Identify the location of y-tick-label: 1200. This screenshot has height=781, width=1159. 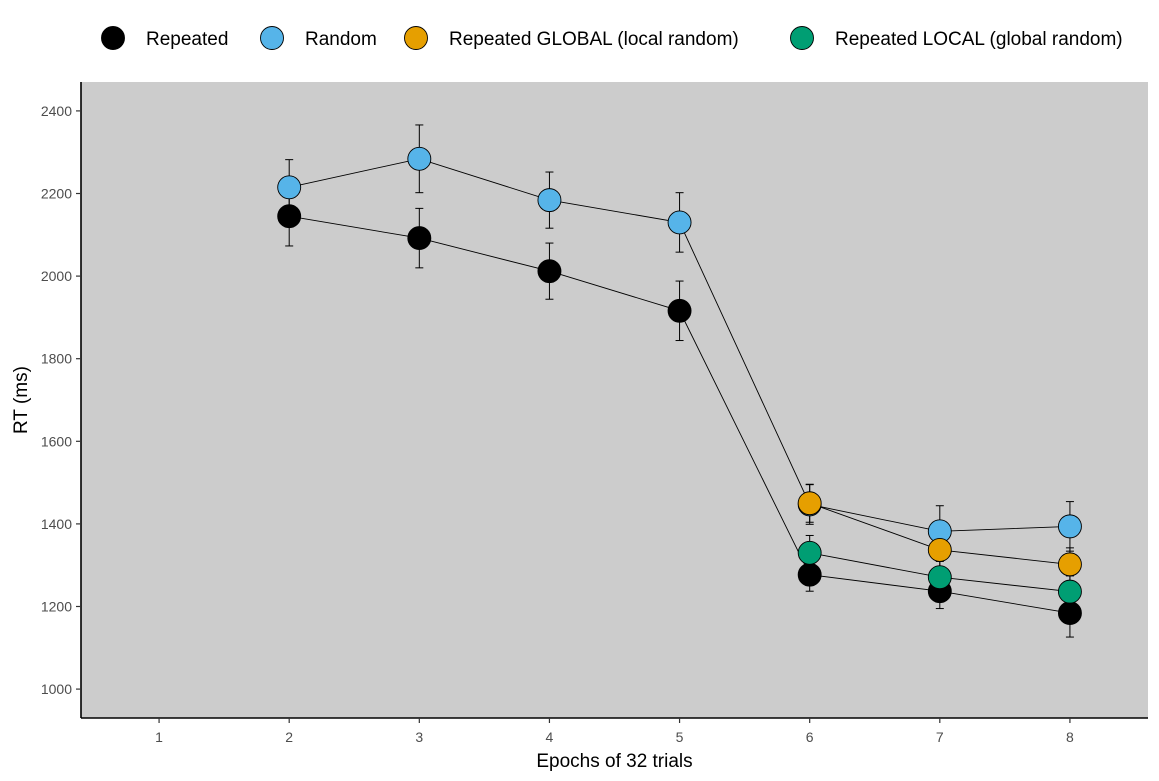
(56, 606).